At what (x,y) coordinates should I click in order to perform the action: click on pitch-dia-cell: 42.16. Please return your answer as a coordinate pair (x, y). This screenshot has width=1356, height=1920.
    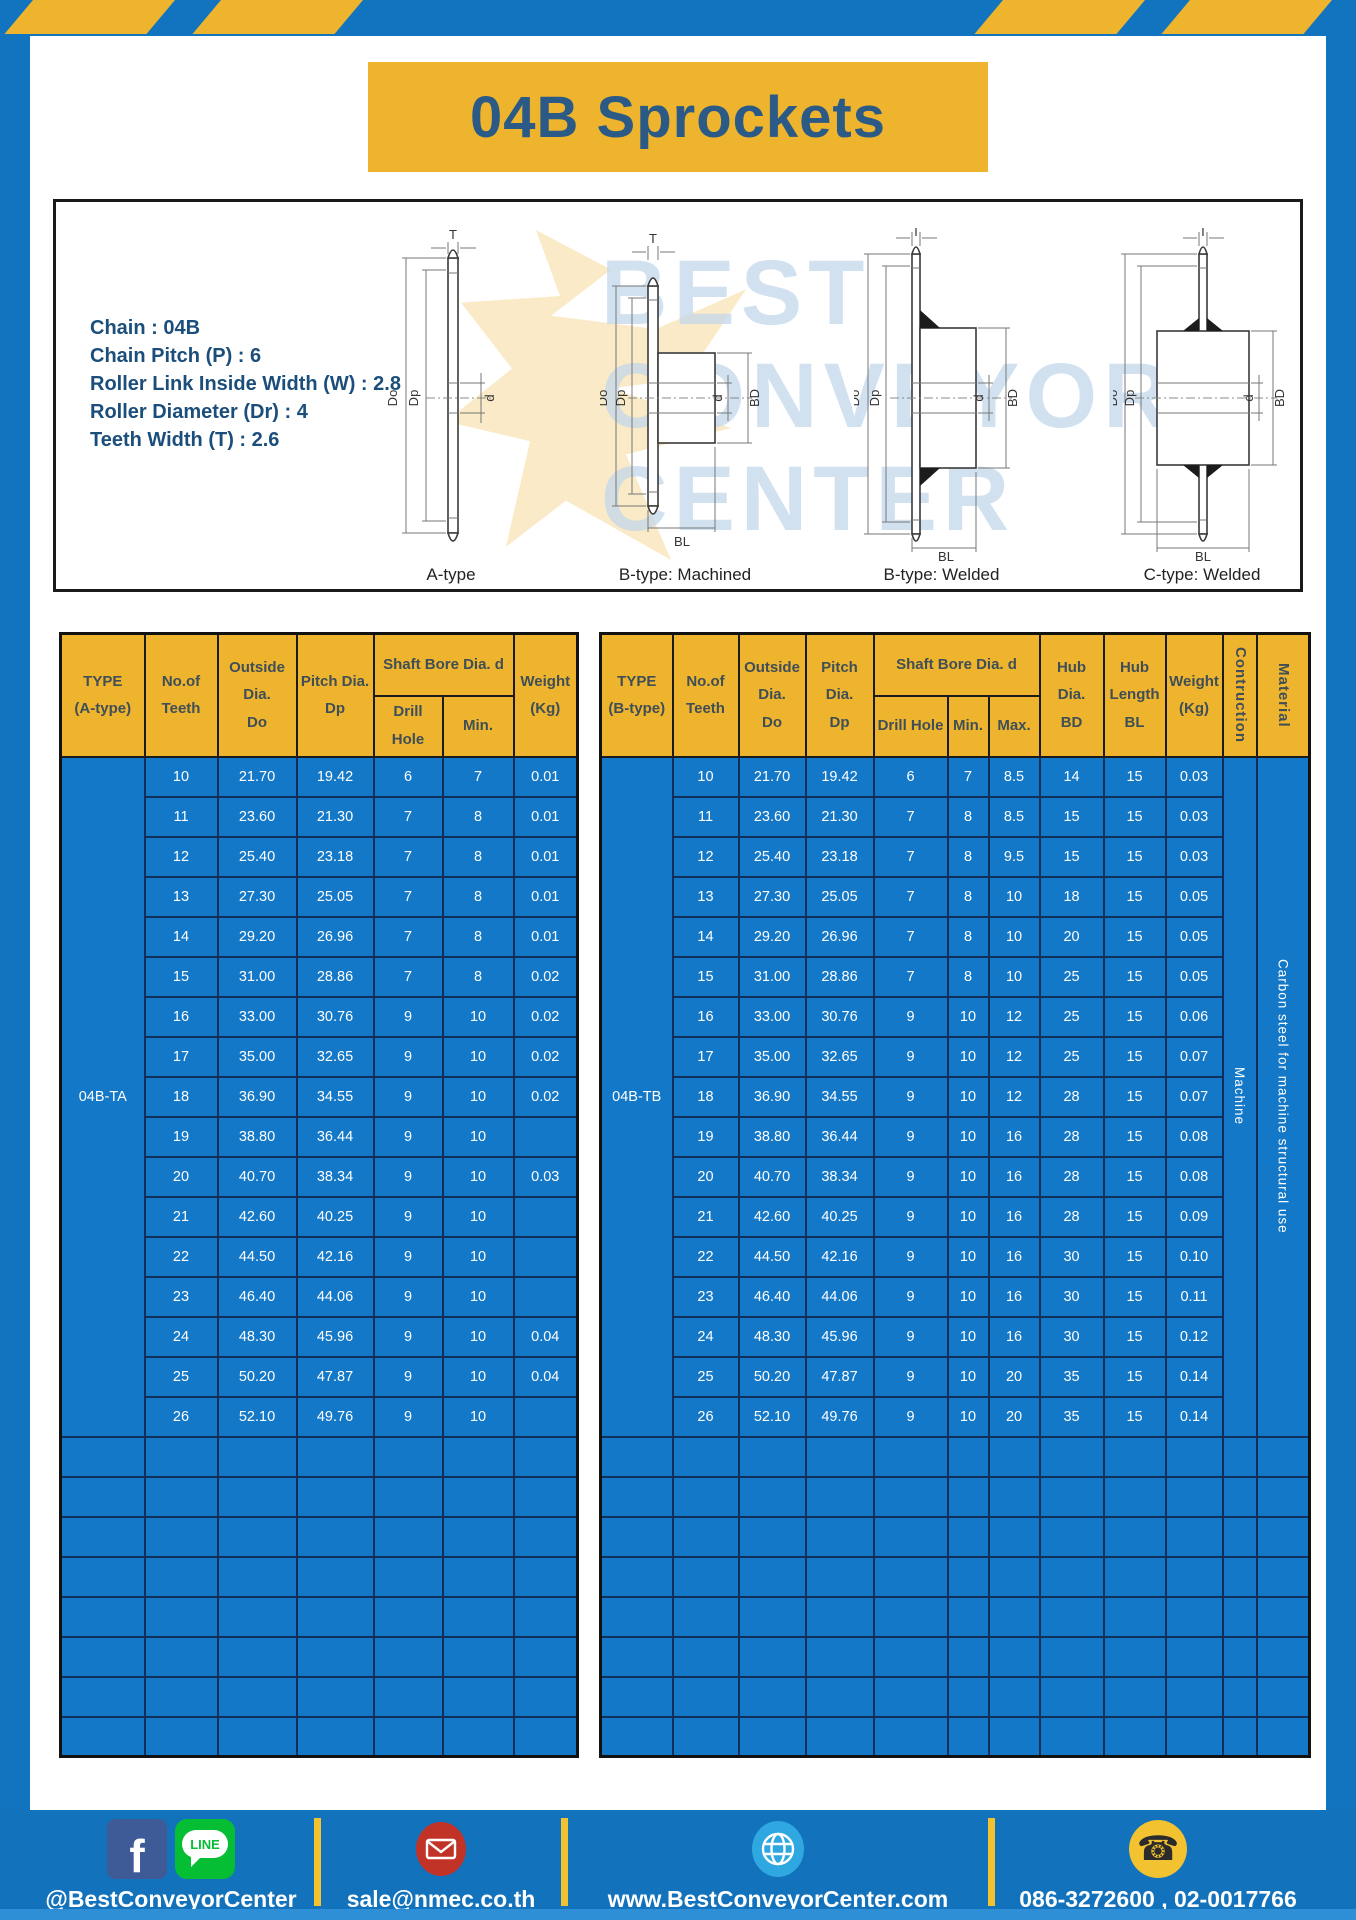
    Looking at the image, I should click on (839, 1256).